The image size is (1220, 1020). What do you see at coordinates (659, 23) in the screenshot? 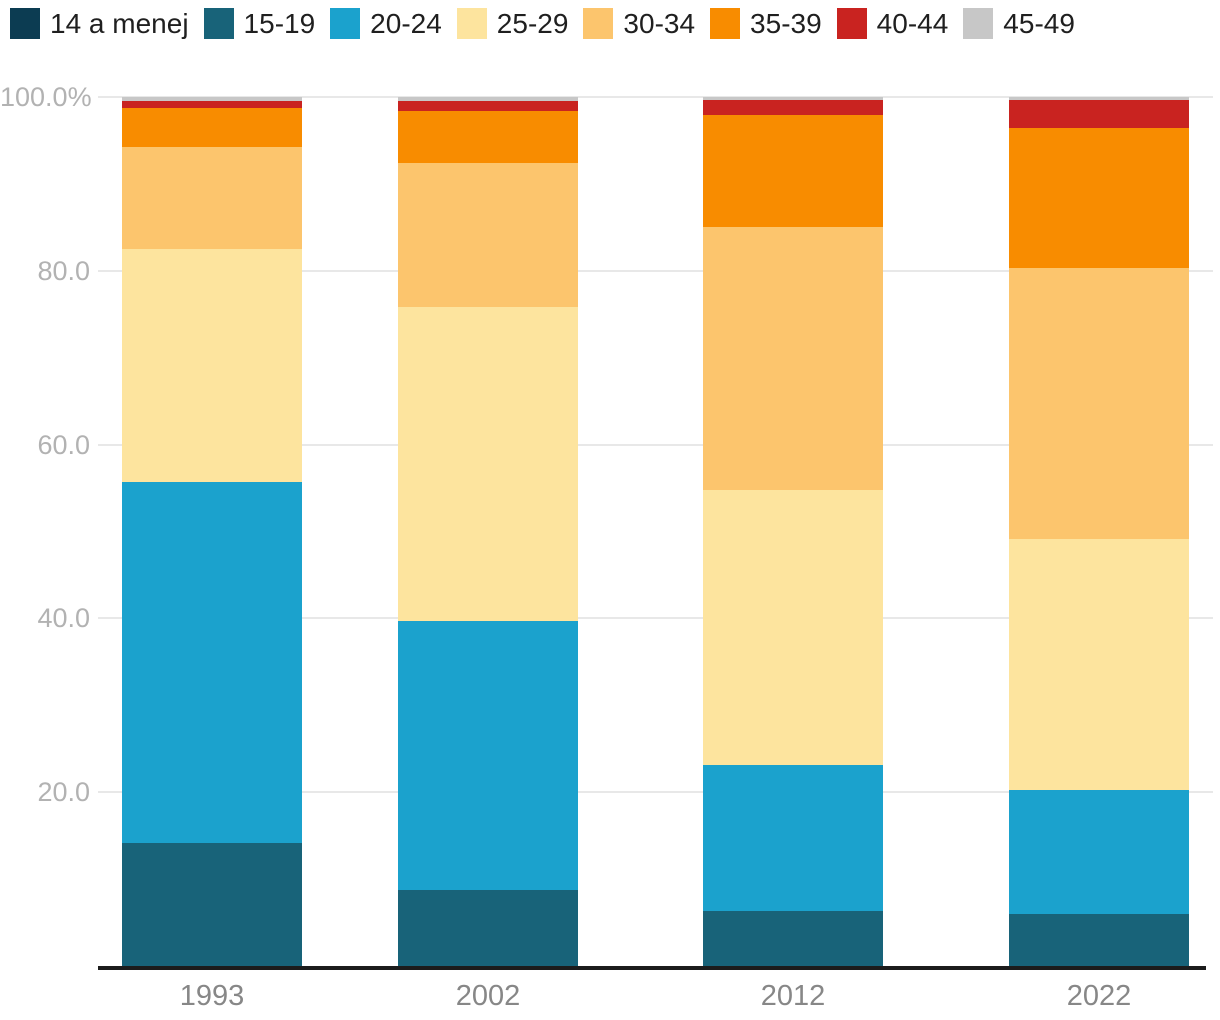
I see `legend-label: 30-34` at bounding box center [659, 23].